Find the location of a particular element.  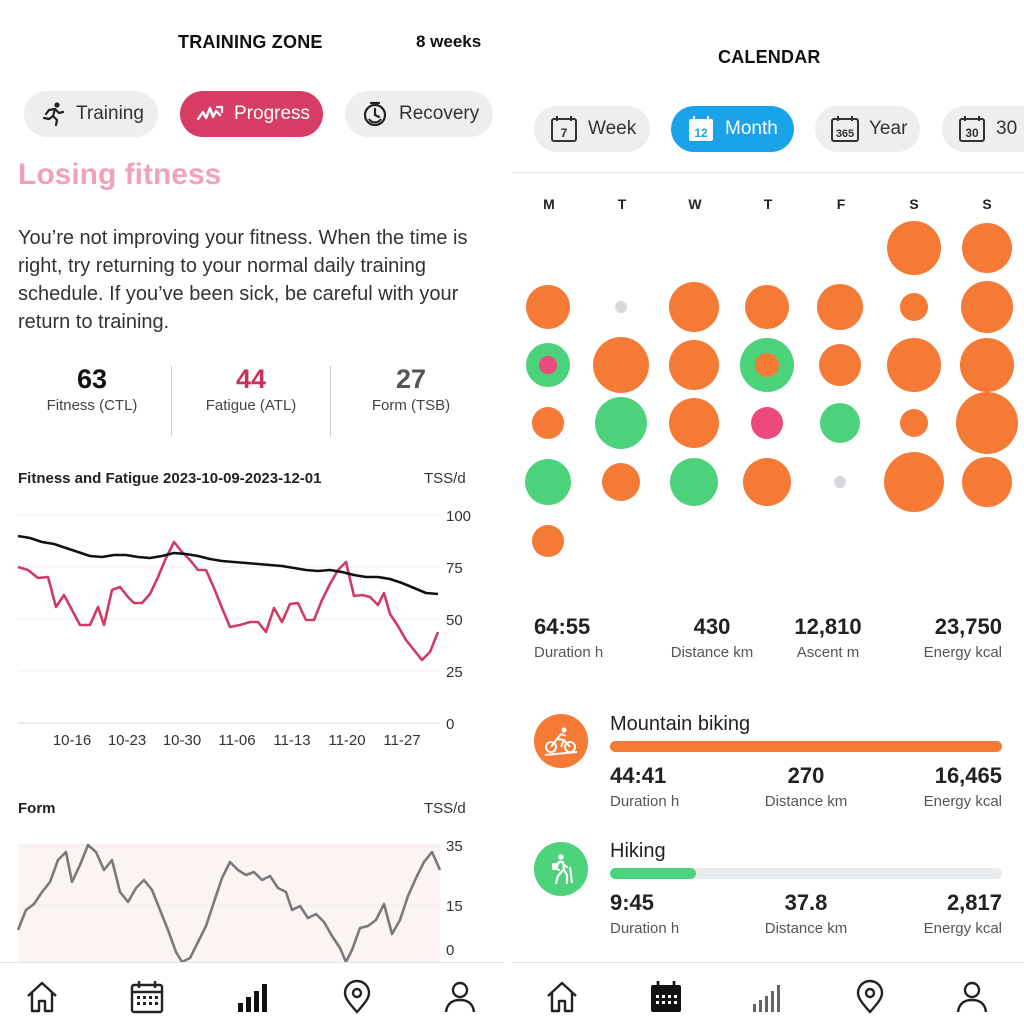

tab-30-days: 30 30 is located at coordinates (983, 129).